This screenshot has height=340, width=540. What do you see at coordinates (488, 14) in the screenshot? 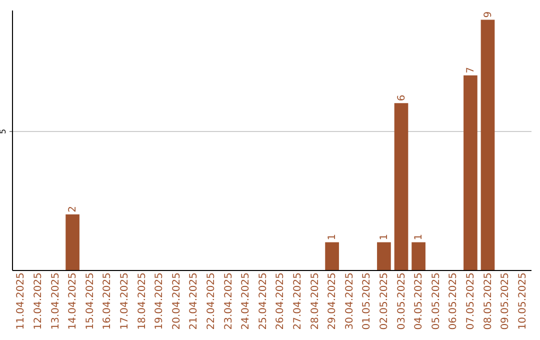
I see `data-label: 9` at bounding box center [488, 14].